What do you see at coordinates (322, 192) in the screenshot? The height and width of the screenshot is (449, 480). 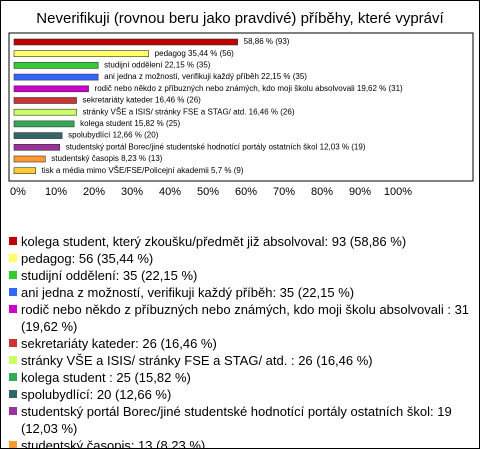 I see `x-tick-label: 80%` at bounding box center [322, 192].